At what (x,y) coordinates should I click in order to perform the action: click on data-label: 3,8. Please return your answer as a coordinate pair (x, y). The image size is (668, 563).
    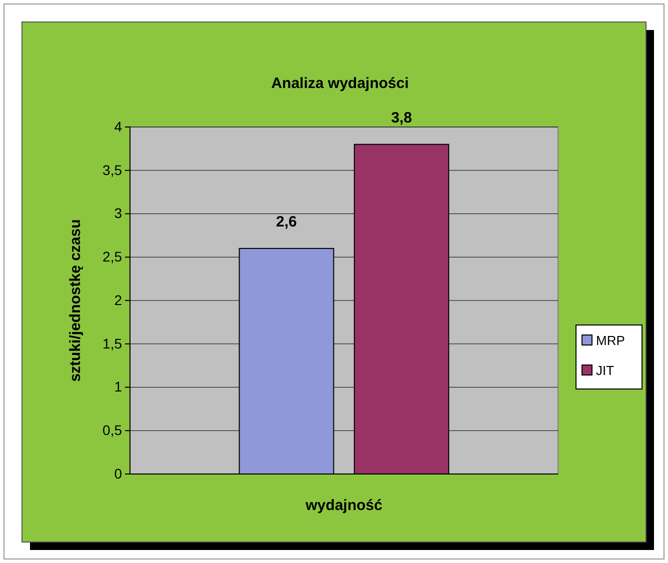
    Looking at the image, I should click on (401, 117).